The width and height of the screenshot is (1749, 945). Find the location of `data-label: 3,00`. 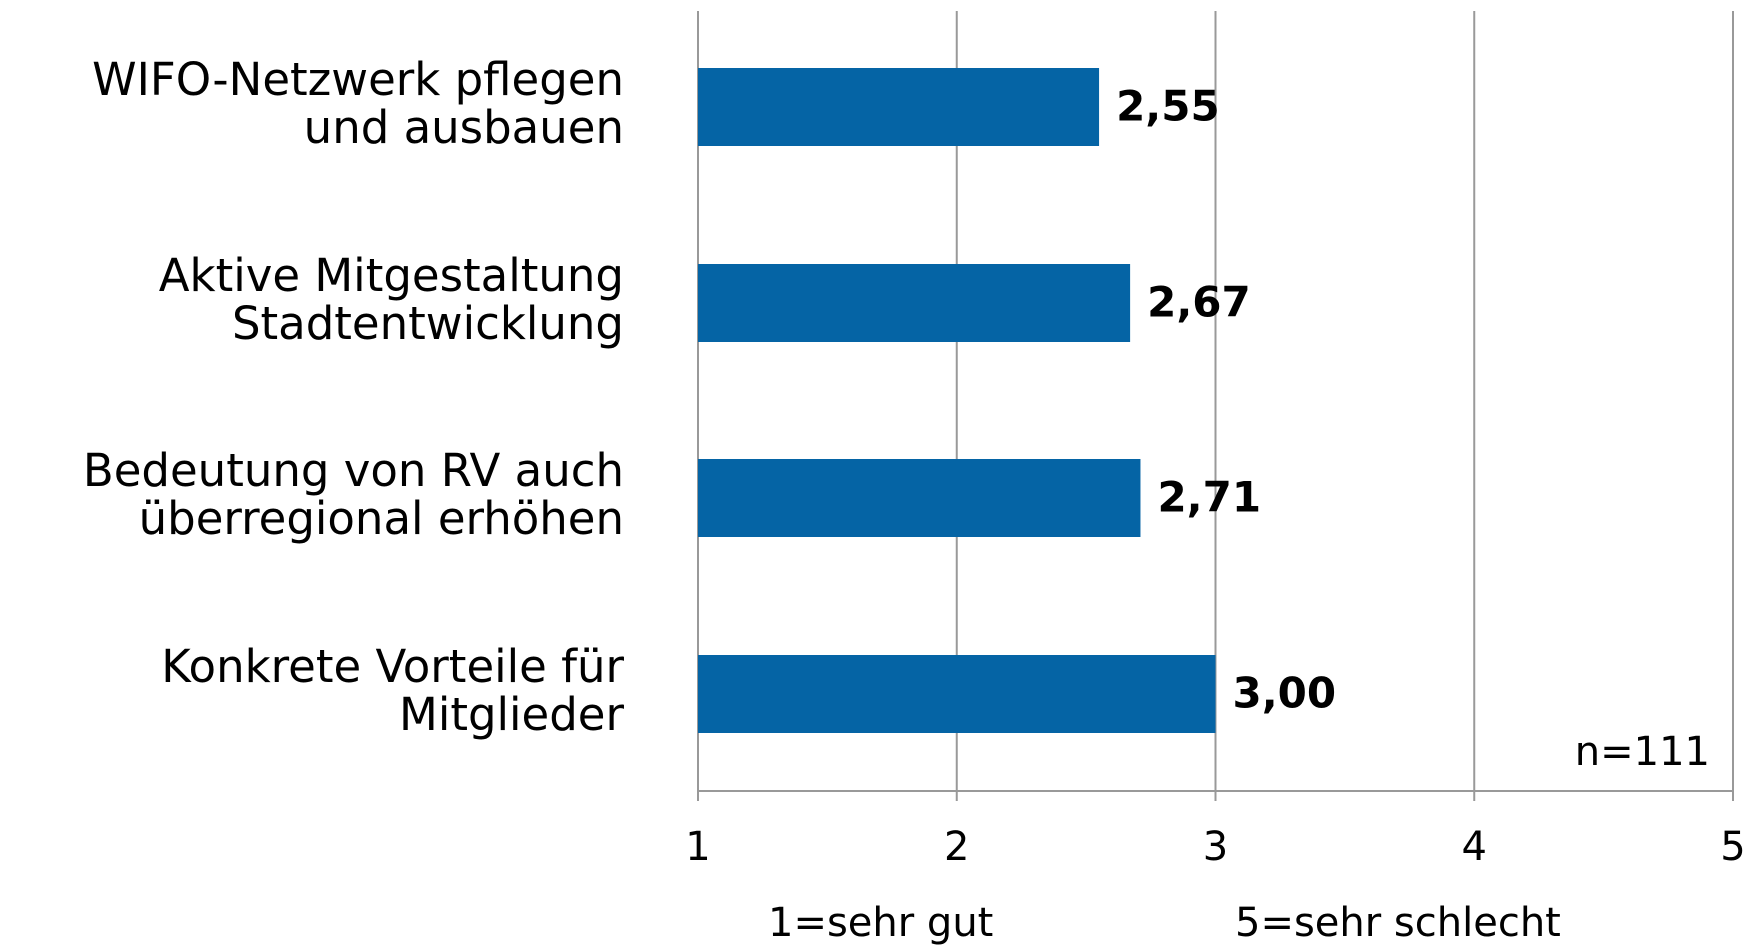

data-label: 3,00 is located at coordinates (1285, 693).